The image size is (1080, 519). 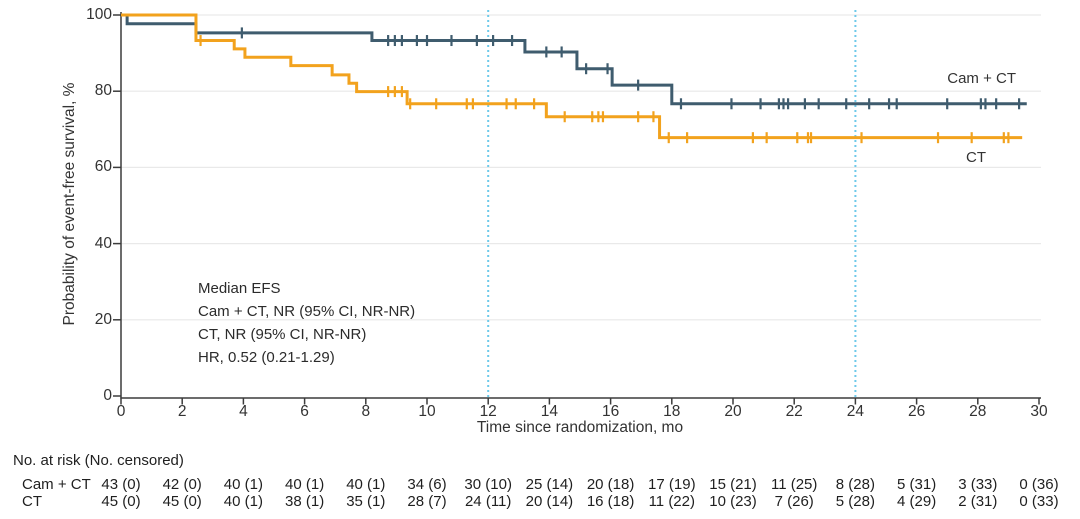 I want to click on risk-cell: 20 (14), so click(x=549, y=501).